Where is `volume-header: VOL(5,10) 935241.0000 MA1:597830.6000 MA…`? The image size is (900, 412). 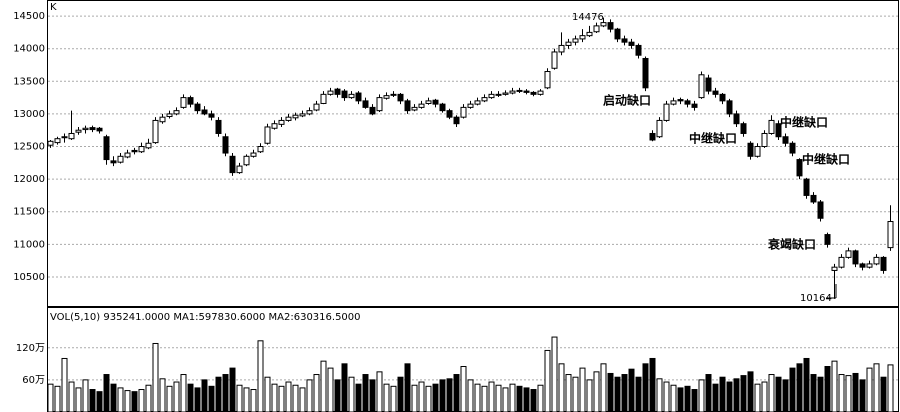 volume-header: VOL(5,10) 935241.0000 MA1:597830.6000 MA… is located at coordinates (205, 317).